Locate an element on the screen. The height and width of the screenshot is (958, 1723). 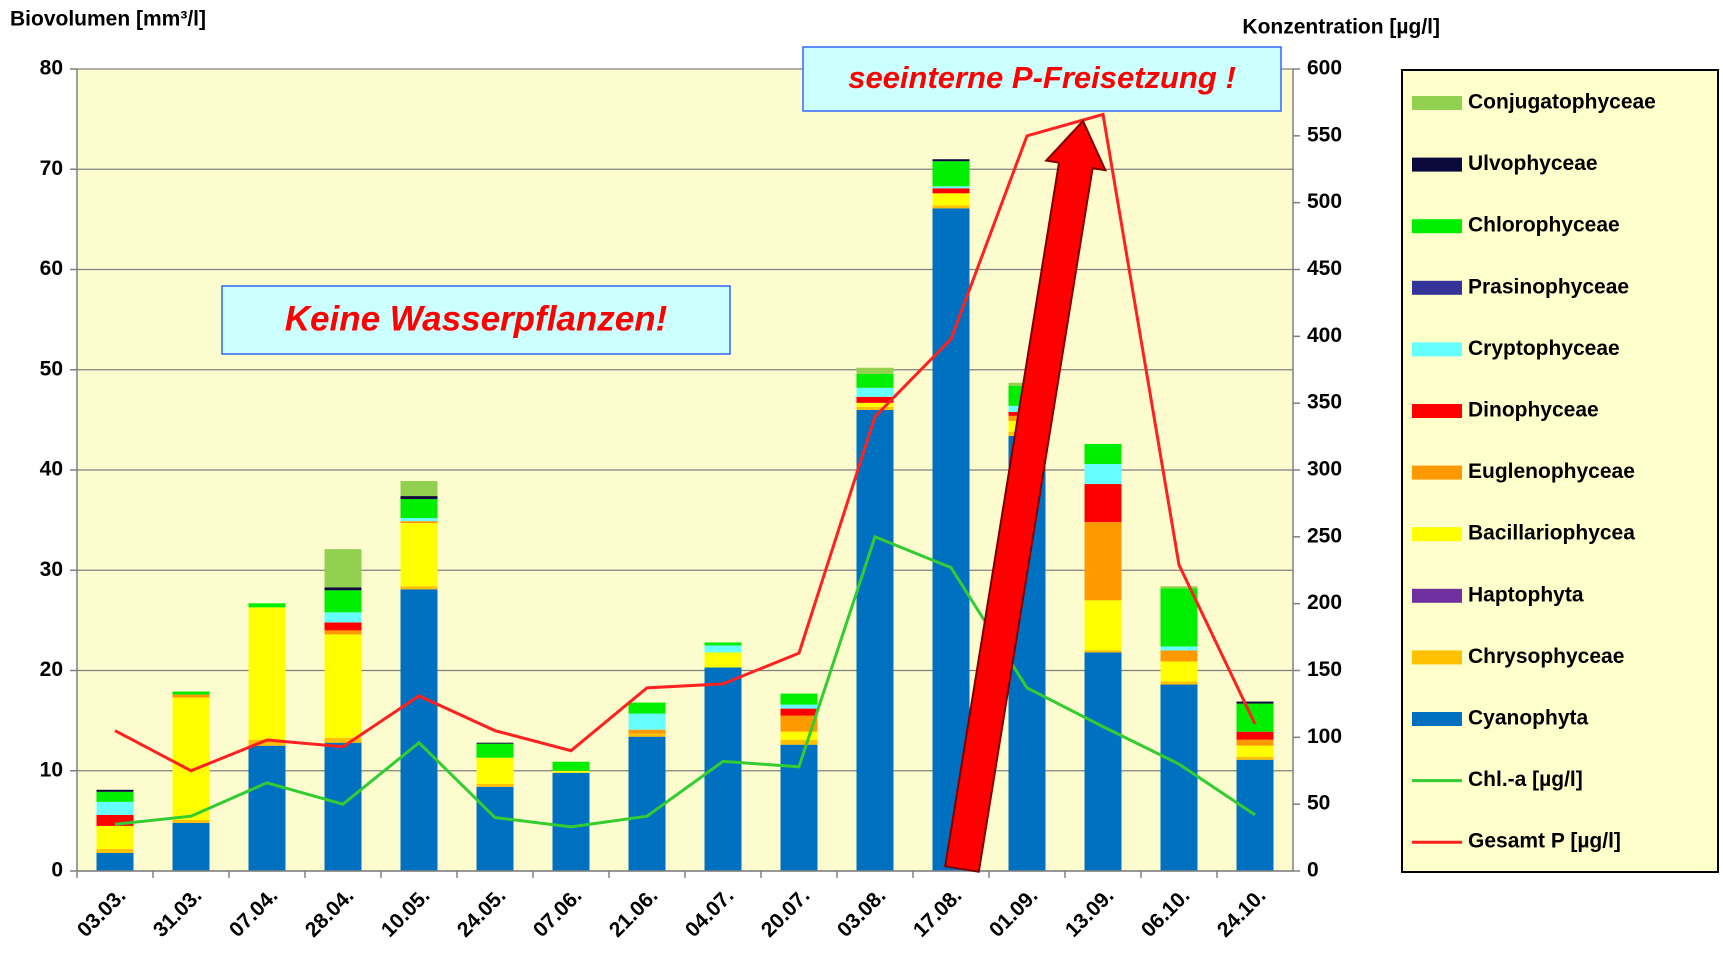
x-tick-label: 28.04. is located at coordinates (330, 913).